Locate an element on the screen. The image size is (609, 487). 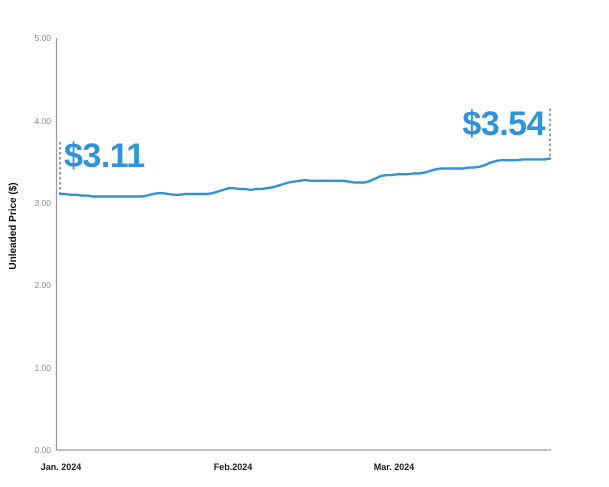
y-tick-label-4: 4.00 is located at coordinates (42, 121).